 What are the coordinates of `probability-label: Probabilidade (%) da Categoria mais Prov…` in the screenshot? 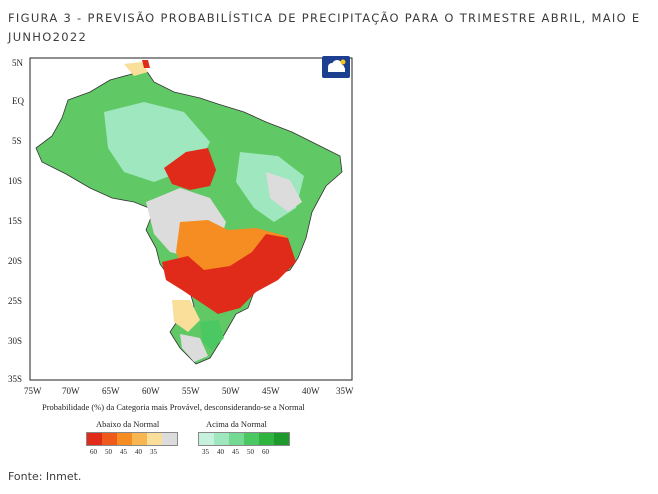 It's located at (173, 407).